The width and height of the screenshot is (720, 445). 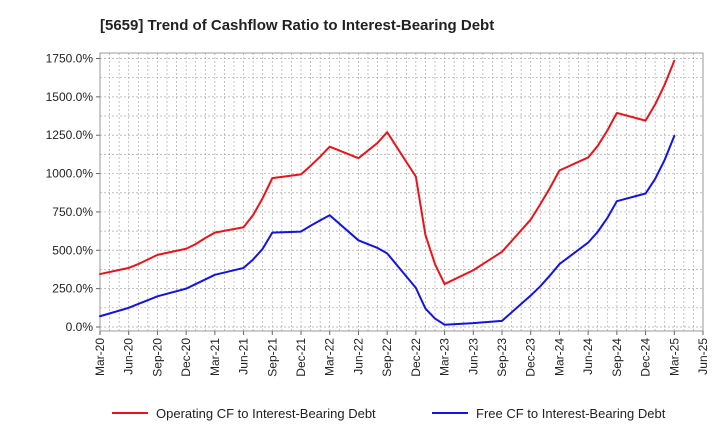 I want to click on x-tick-label: Sep-24, so click(x=617, y=357).